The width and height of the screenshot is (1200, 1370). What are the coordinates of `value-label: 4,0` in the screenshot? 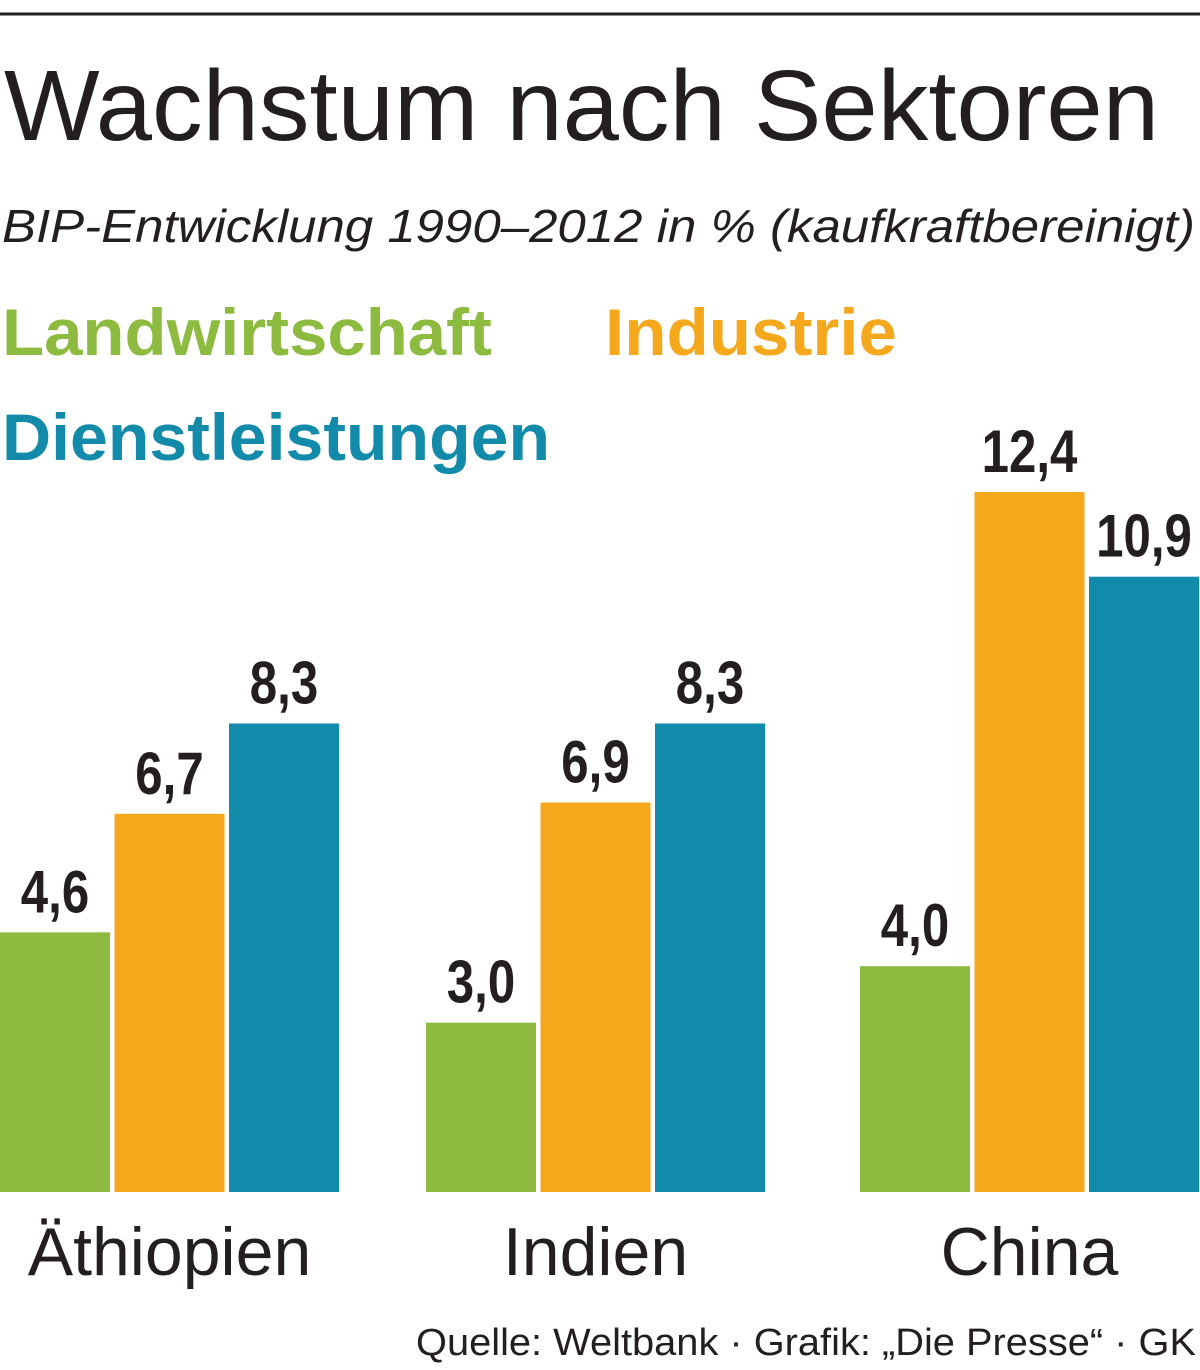 It's located at (915, 926).